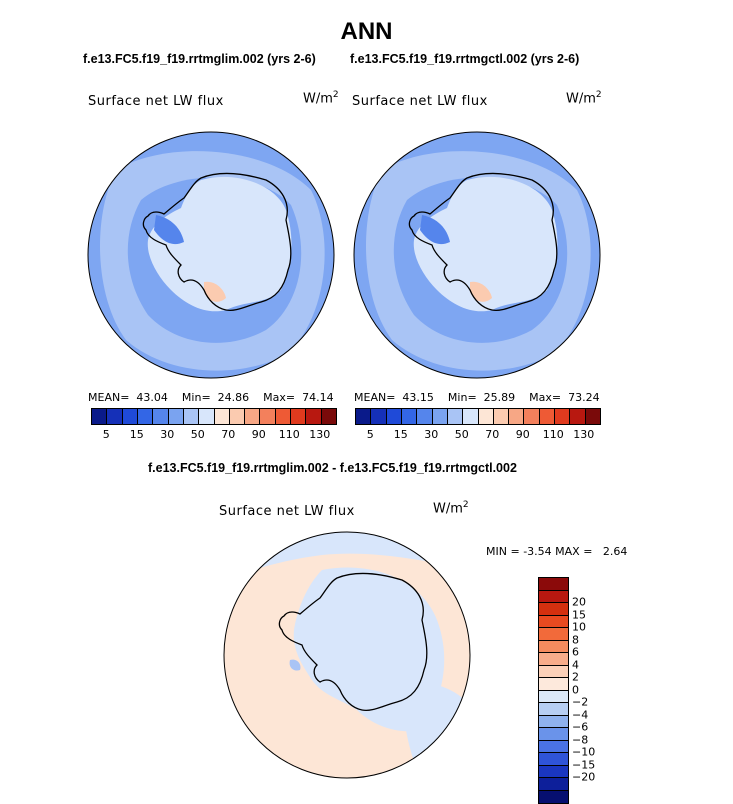  What do you see at coordinates (477, 397) in the screenshot?
I see `panel2-stats: MEAN= 43.15 Min= 25.89 Max= 73.24` at bounding box center [477, 397].